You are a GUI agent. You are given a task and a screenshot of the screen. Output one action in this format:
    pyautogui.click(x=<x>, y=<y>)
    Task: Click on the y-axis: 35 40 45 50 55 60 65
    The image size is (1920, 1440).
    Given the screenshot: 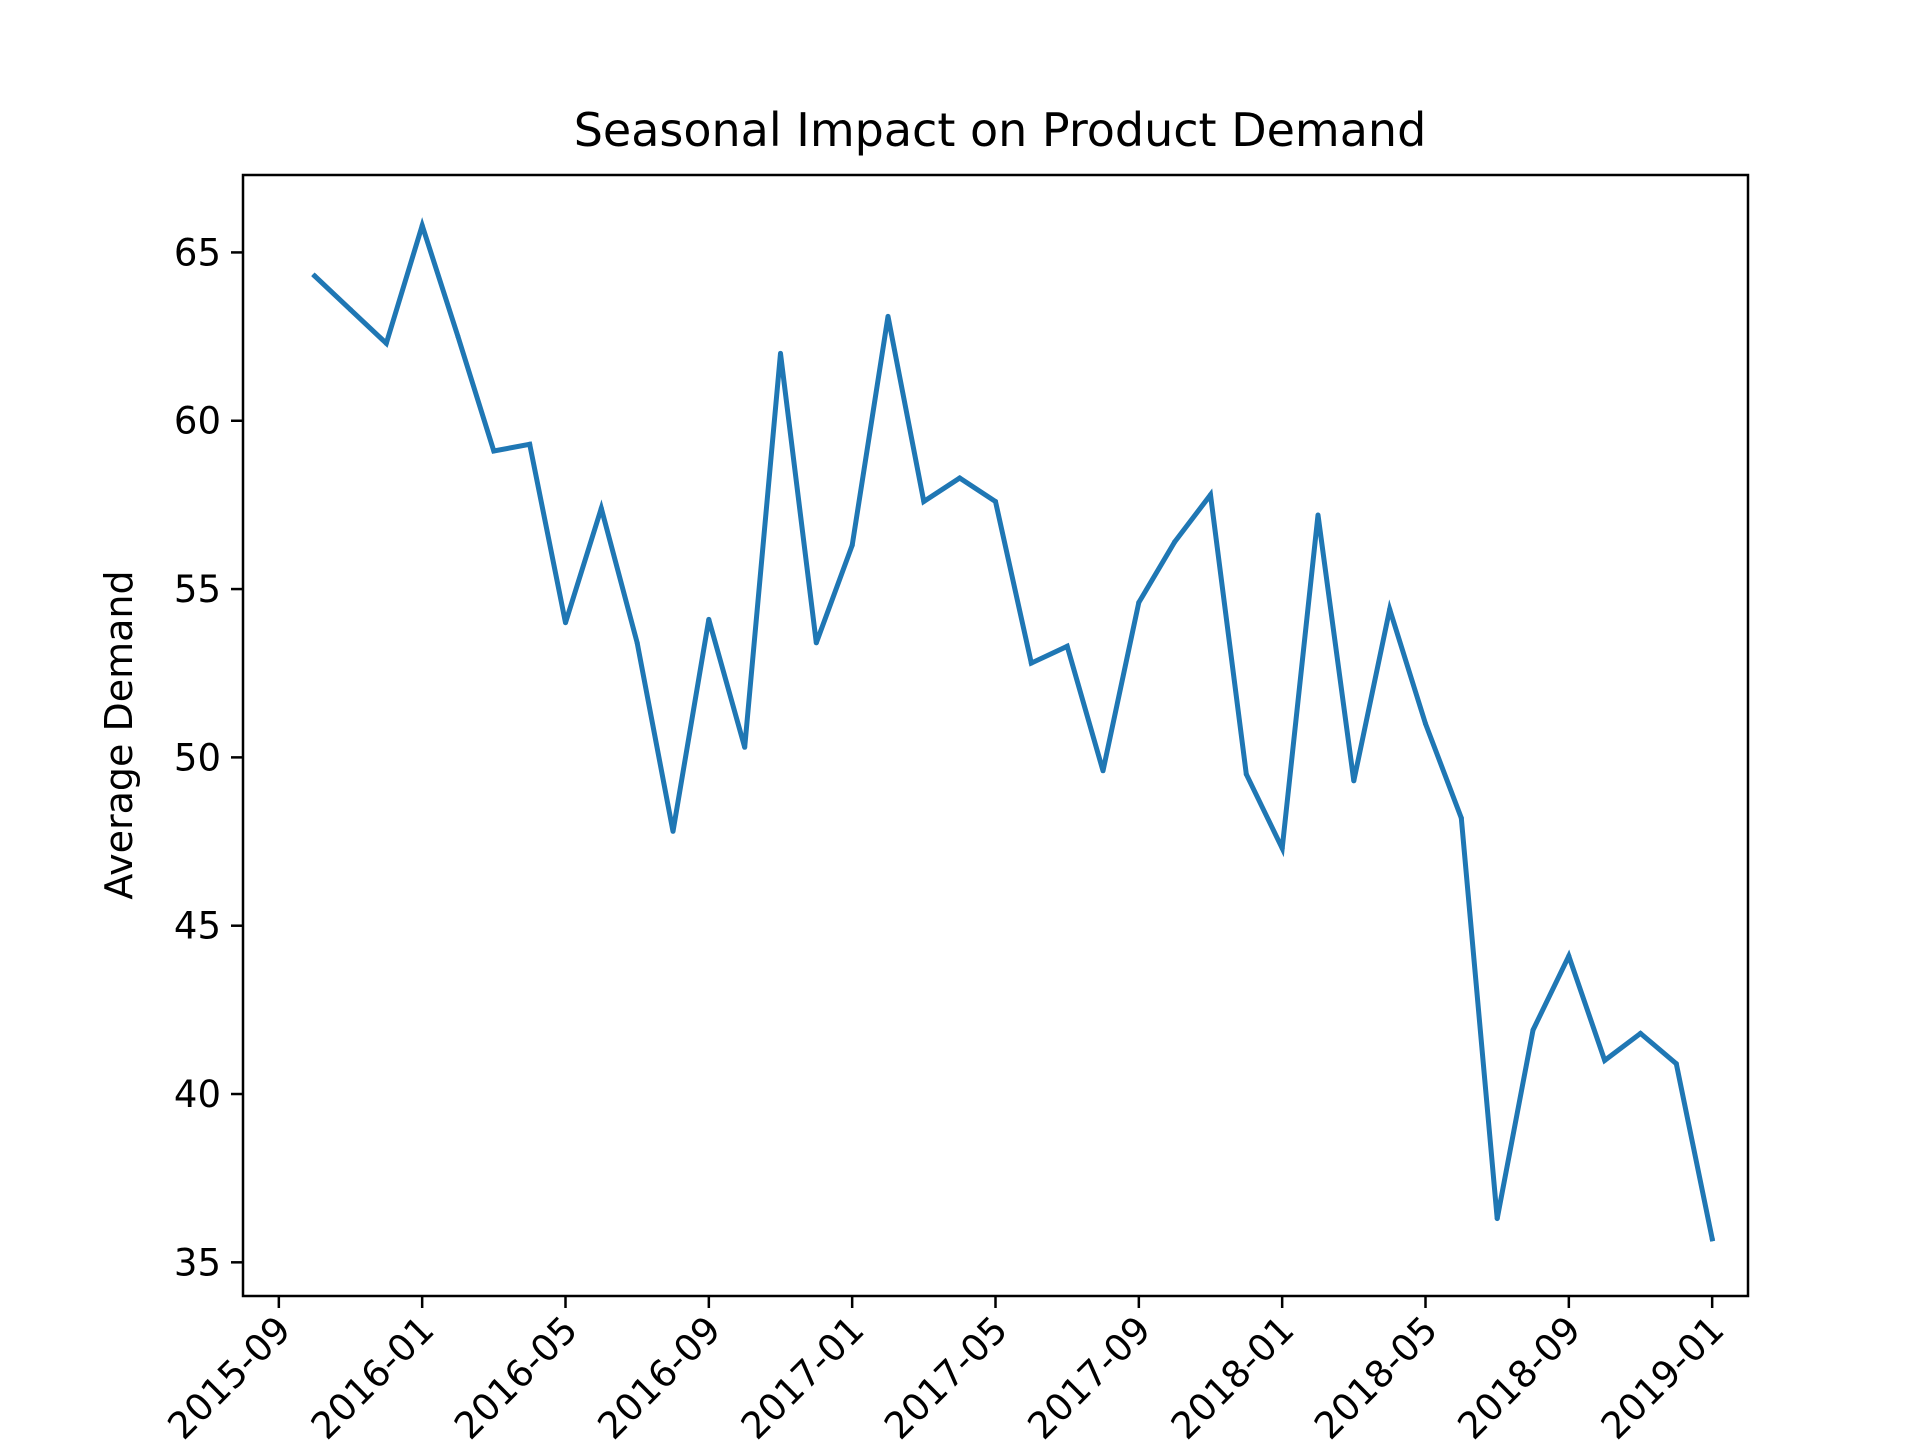 What is the action you would take?
    pyautogui.click(x=208, y=757)
    